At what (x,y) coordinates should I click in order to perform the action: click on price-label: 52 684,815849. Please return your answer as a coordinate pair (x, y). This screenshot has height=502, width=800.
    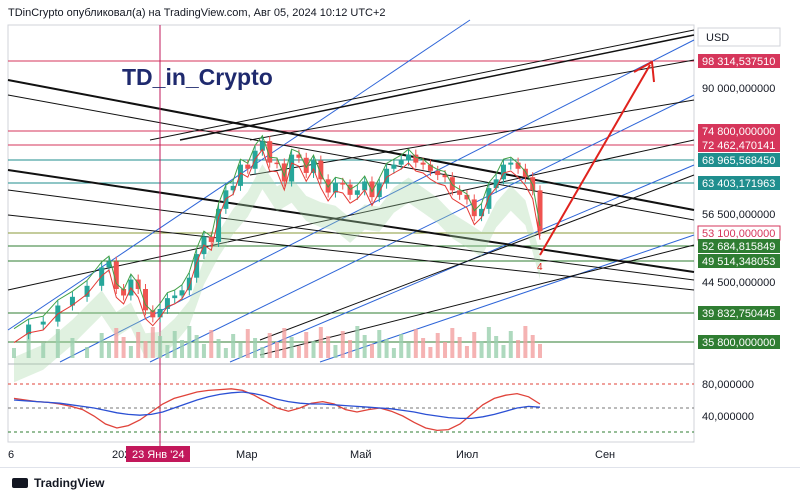
    Looking at the image, I should click on (738, 247).